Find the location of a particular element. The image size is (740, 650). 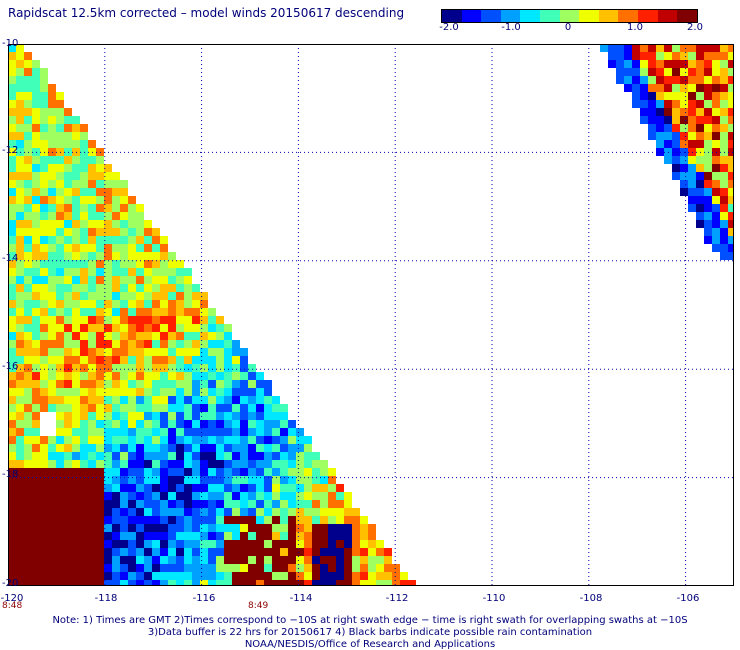

lon-label: -110 is located at coordinates (494, 598).